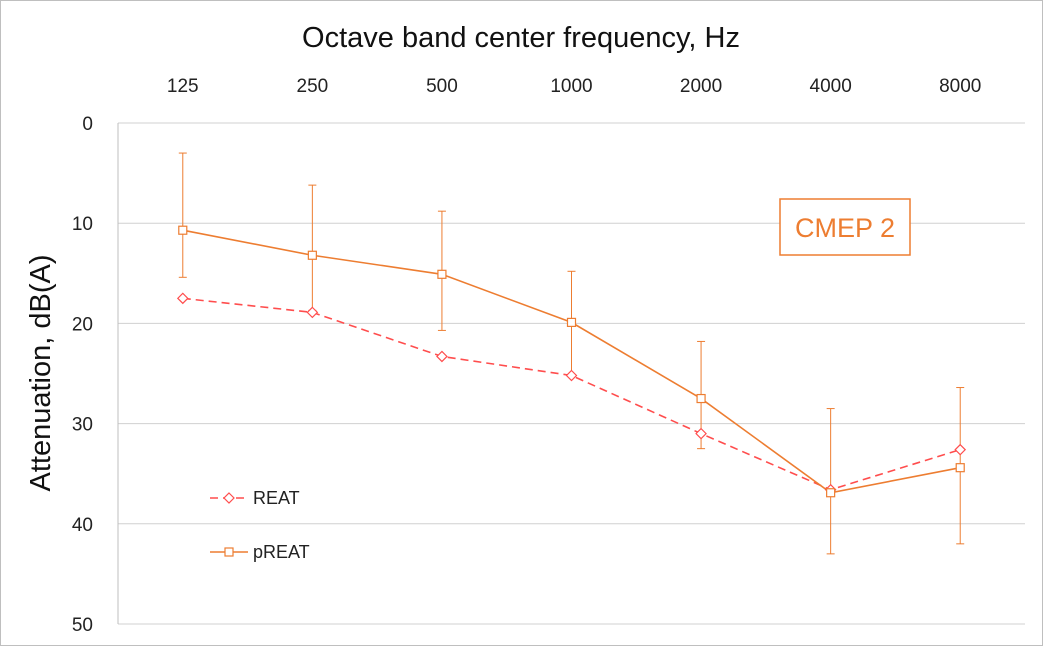 The width and height of the screenshot is (1043, 646). What do you see at coordinates (183, 86) in the screenshot?
I see `x-tick-label: 125` at bounding box center [183, 86].